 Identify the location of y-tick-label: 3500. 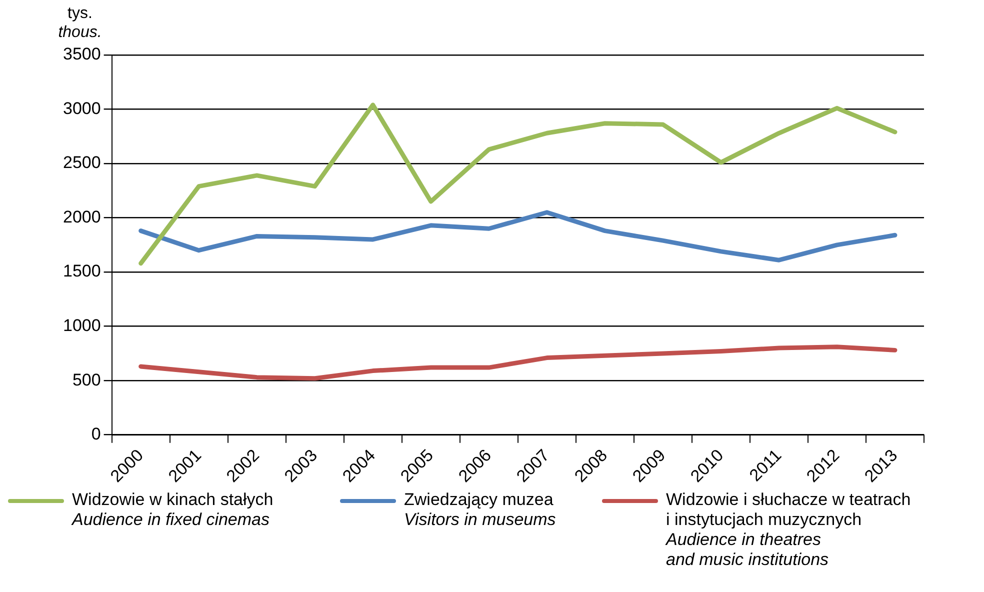
(81, 54).